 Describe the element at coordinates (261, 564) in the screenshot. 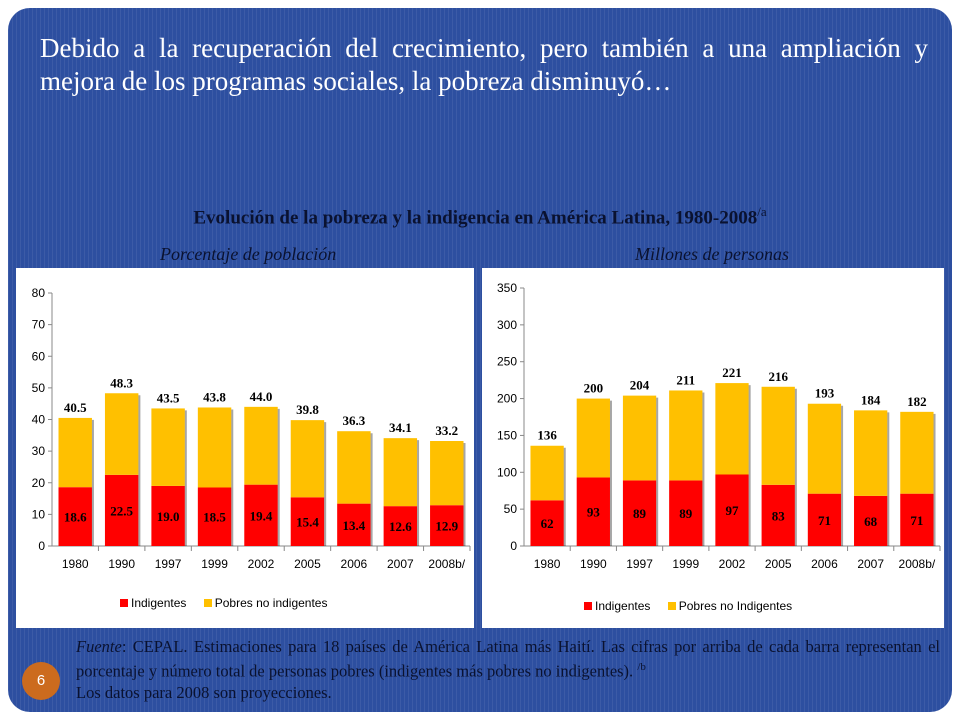

I see `x-tick-label: 2002` at that location.